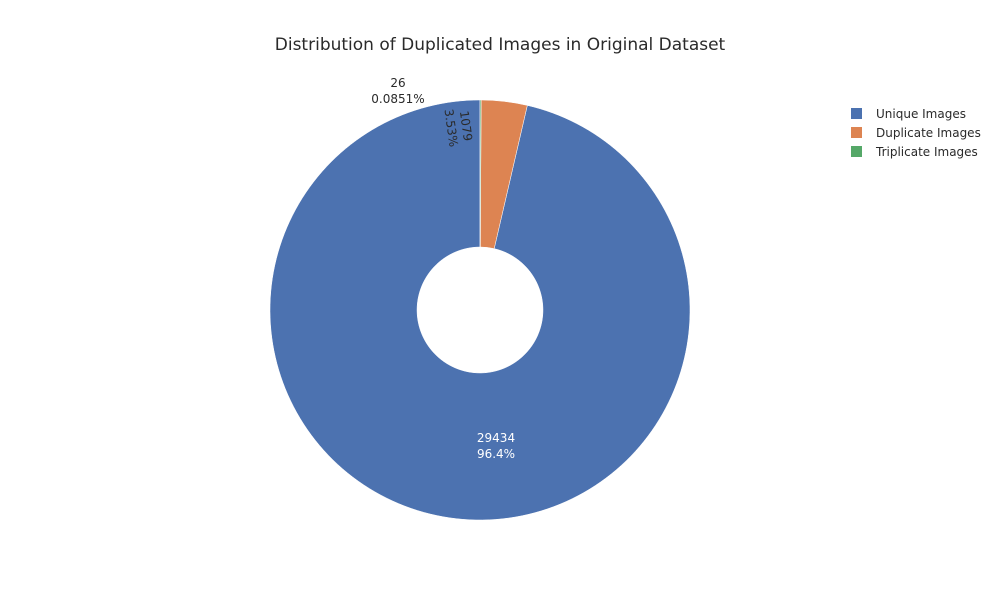 The height and width of the screenshot is (600, 1000). Describe the element at coordinates (496, 438) in the screenshot. I see `label-unique-value: 29434` at that location.